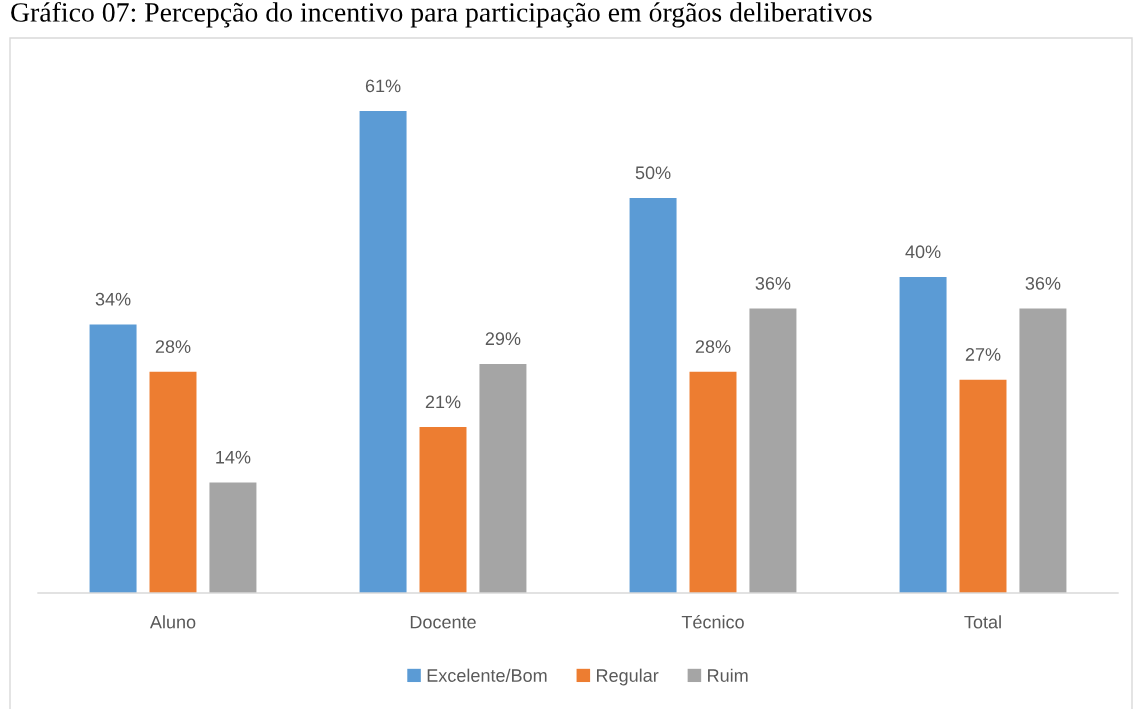 This screenshot has height=709, width=1135. Describe the element at coordinates (172, 622) in the screenshot. I see `x-tick-label: Aluno` at that location.